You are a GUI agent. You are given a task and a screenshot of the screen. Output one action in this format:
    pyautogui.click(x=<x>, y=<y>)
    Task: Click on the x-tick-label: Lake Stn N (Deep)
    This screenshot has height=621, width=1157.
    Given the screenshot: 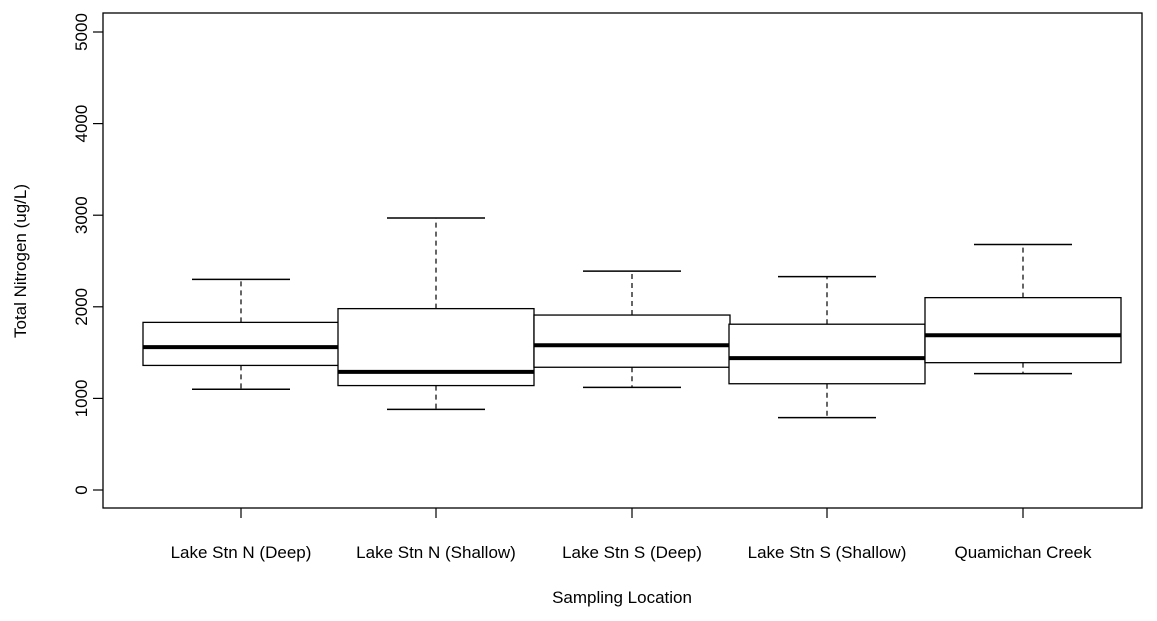 What is the action you would take?
    pyautogui.click(x=241, y=552)
    